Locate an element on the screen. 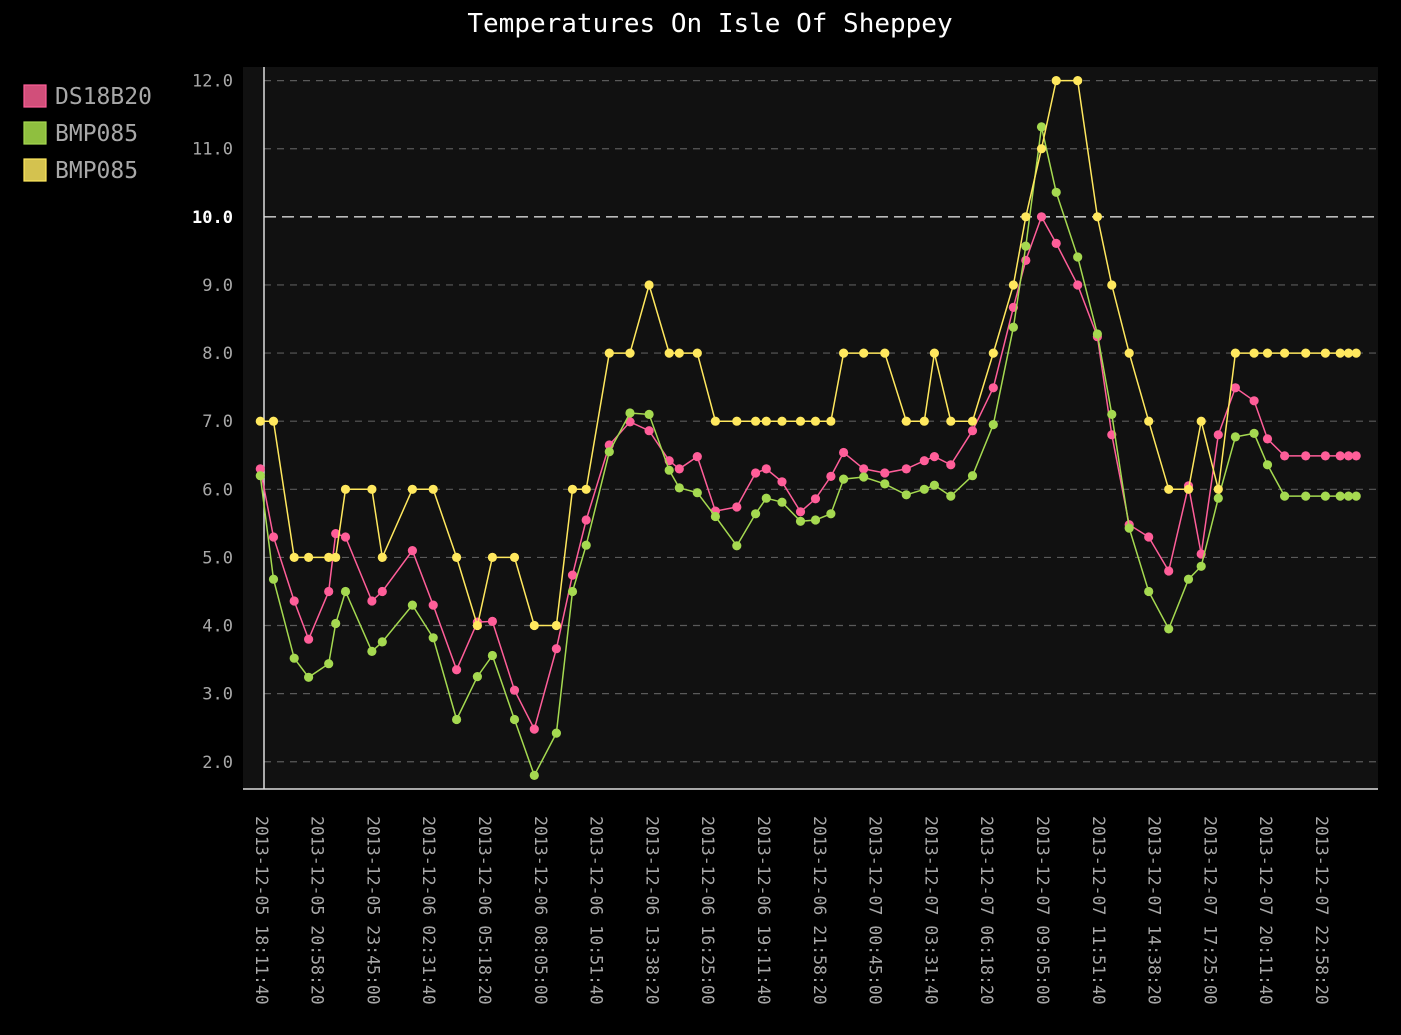 Image resolution: width=1401 pixels, height=1035 pixels. y-axis-tick-labels: 2.0 3.0 4.0 5.0 6.0 7.0 8.0 9.0 10.0 11.0 12.0 is located at coordinates (212, 422).